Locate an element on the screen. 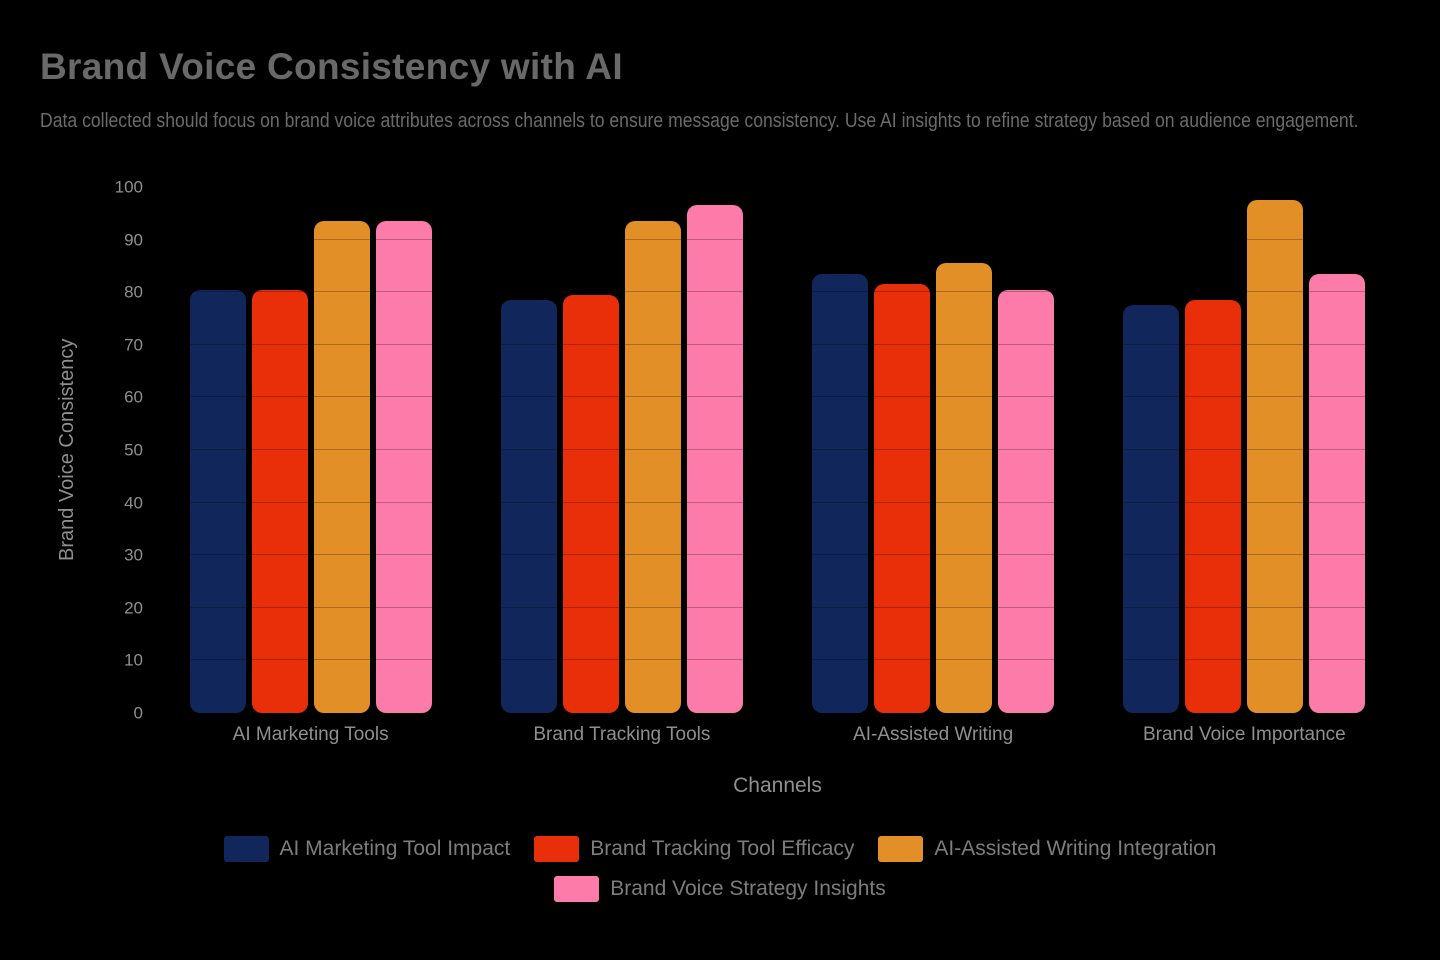 This screenshot has height=960, width=1440. legend-swatch-brand-voice-strategy-insights is located at coordinates (577, 889).